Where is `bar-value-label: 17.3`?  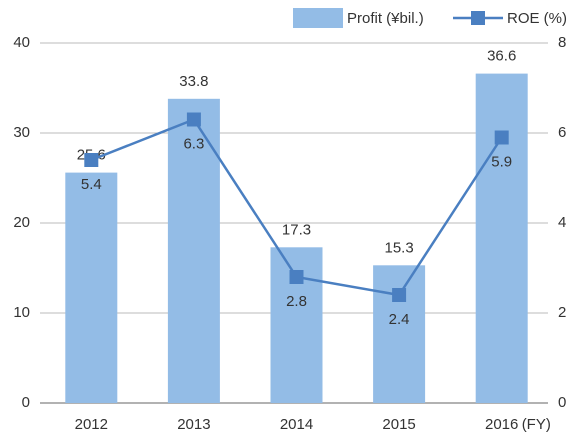 bar-value-label: 17.3 is located at coordinates (296, 229).